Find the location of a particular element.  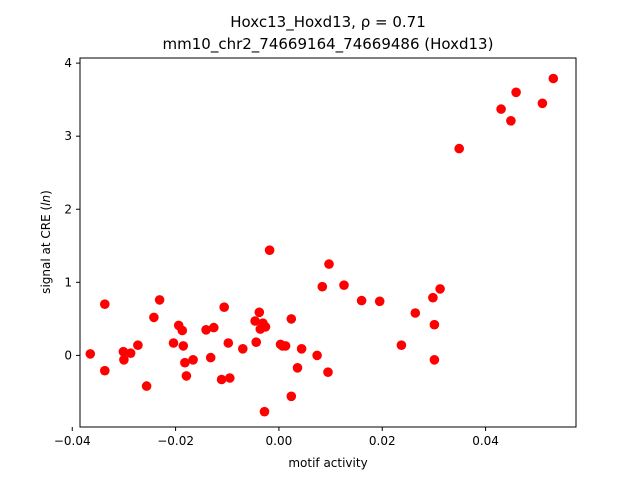

x-tick-label: 0.00 is located at coordinates (279, 441).